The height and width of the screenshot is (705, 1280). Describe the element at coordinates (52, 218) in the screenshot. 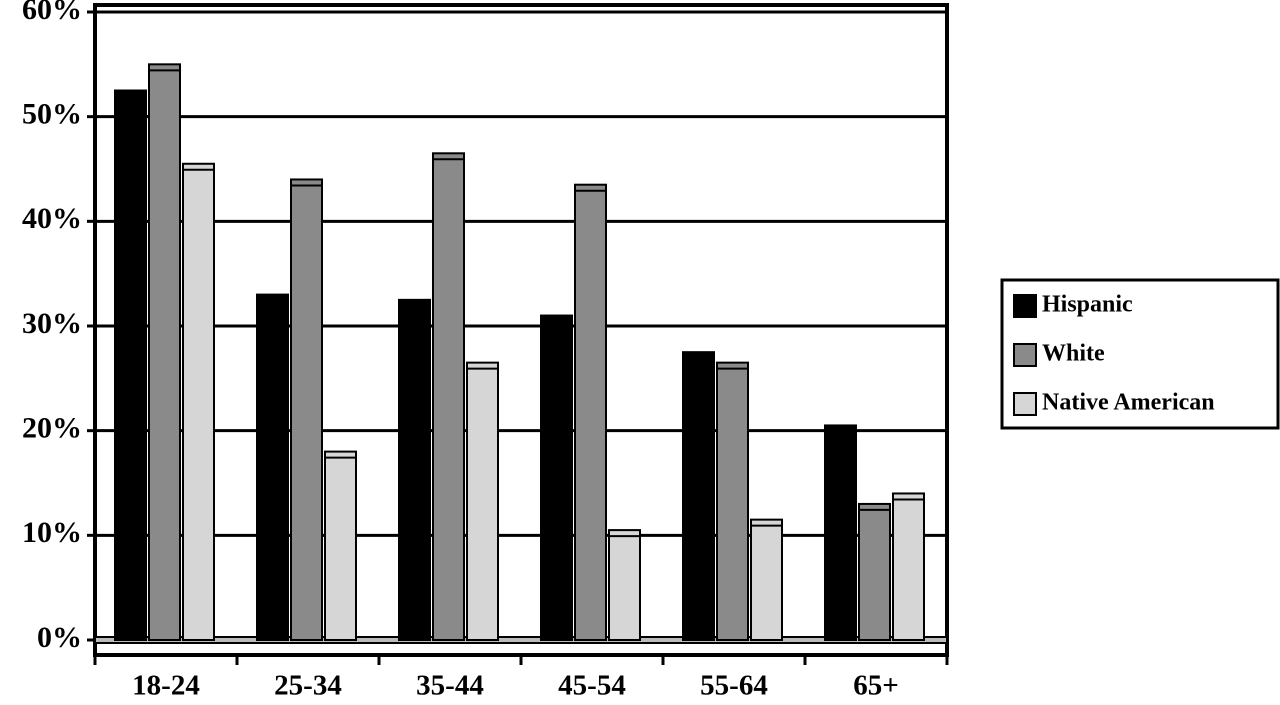

I see `y-tick-label: 40%` at that location.